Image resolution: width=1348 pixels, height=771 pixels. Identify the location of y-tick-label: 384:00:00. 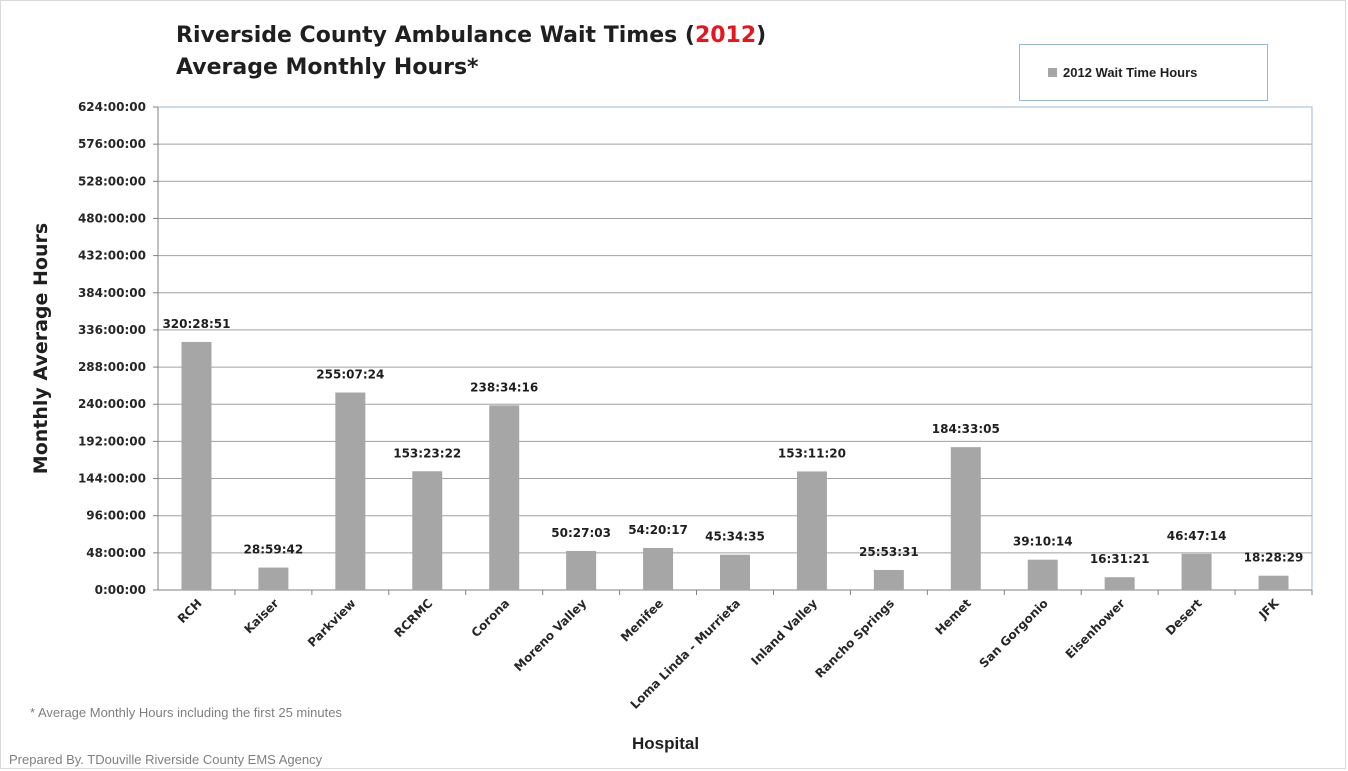
(112, 293).